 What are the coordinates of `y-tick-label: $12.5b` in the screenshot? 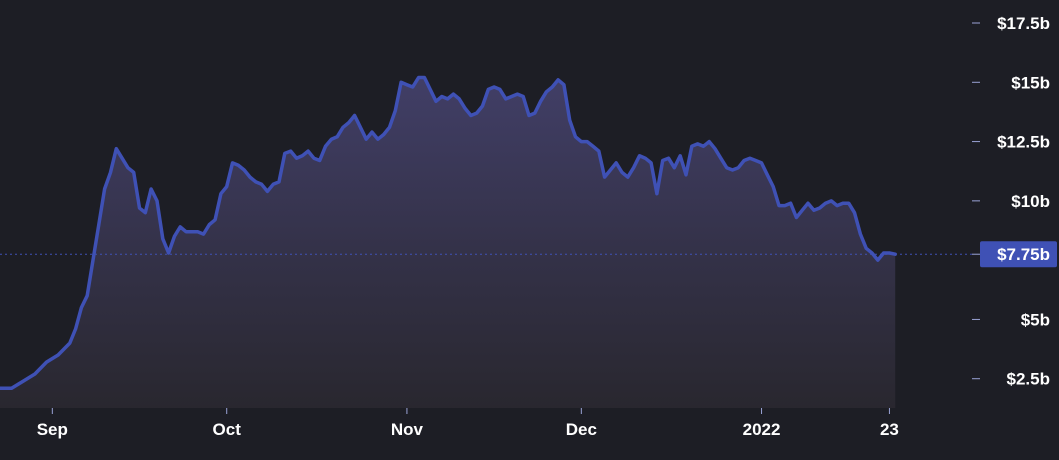 It's located at (1023, 142).